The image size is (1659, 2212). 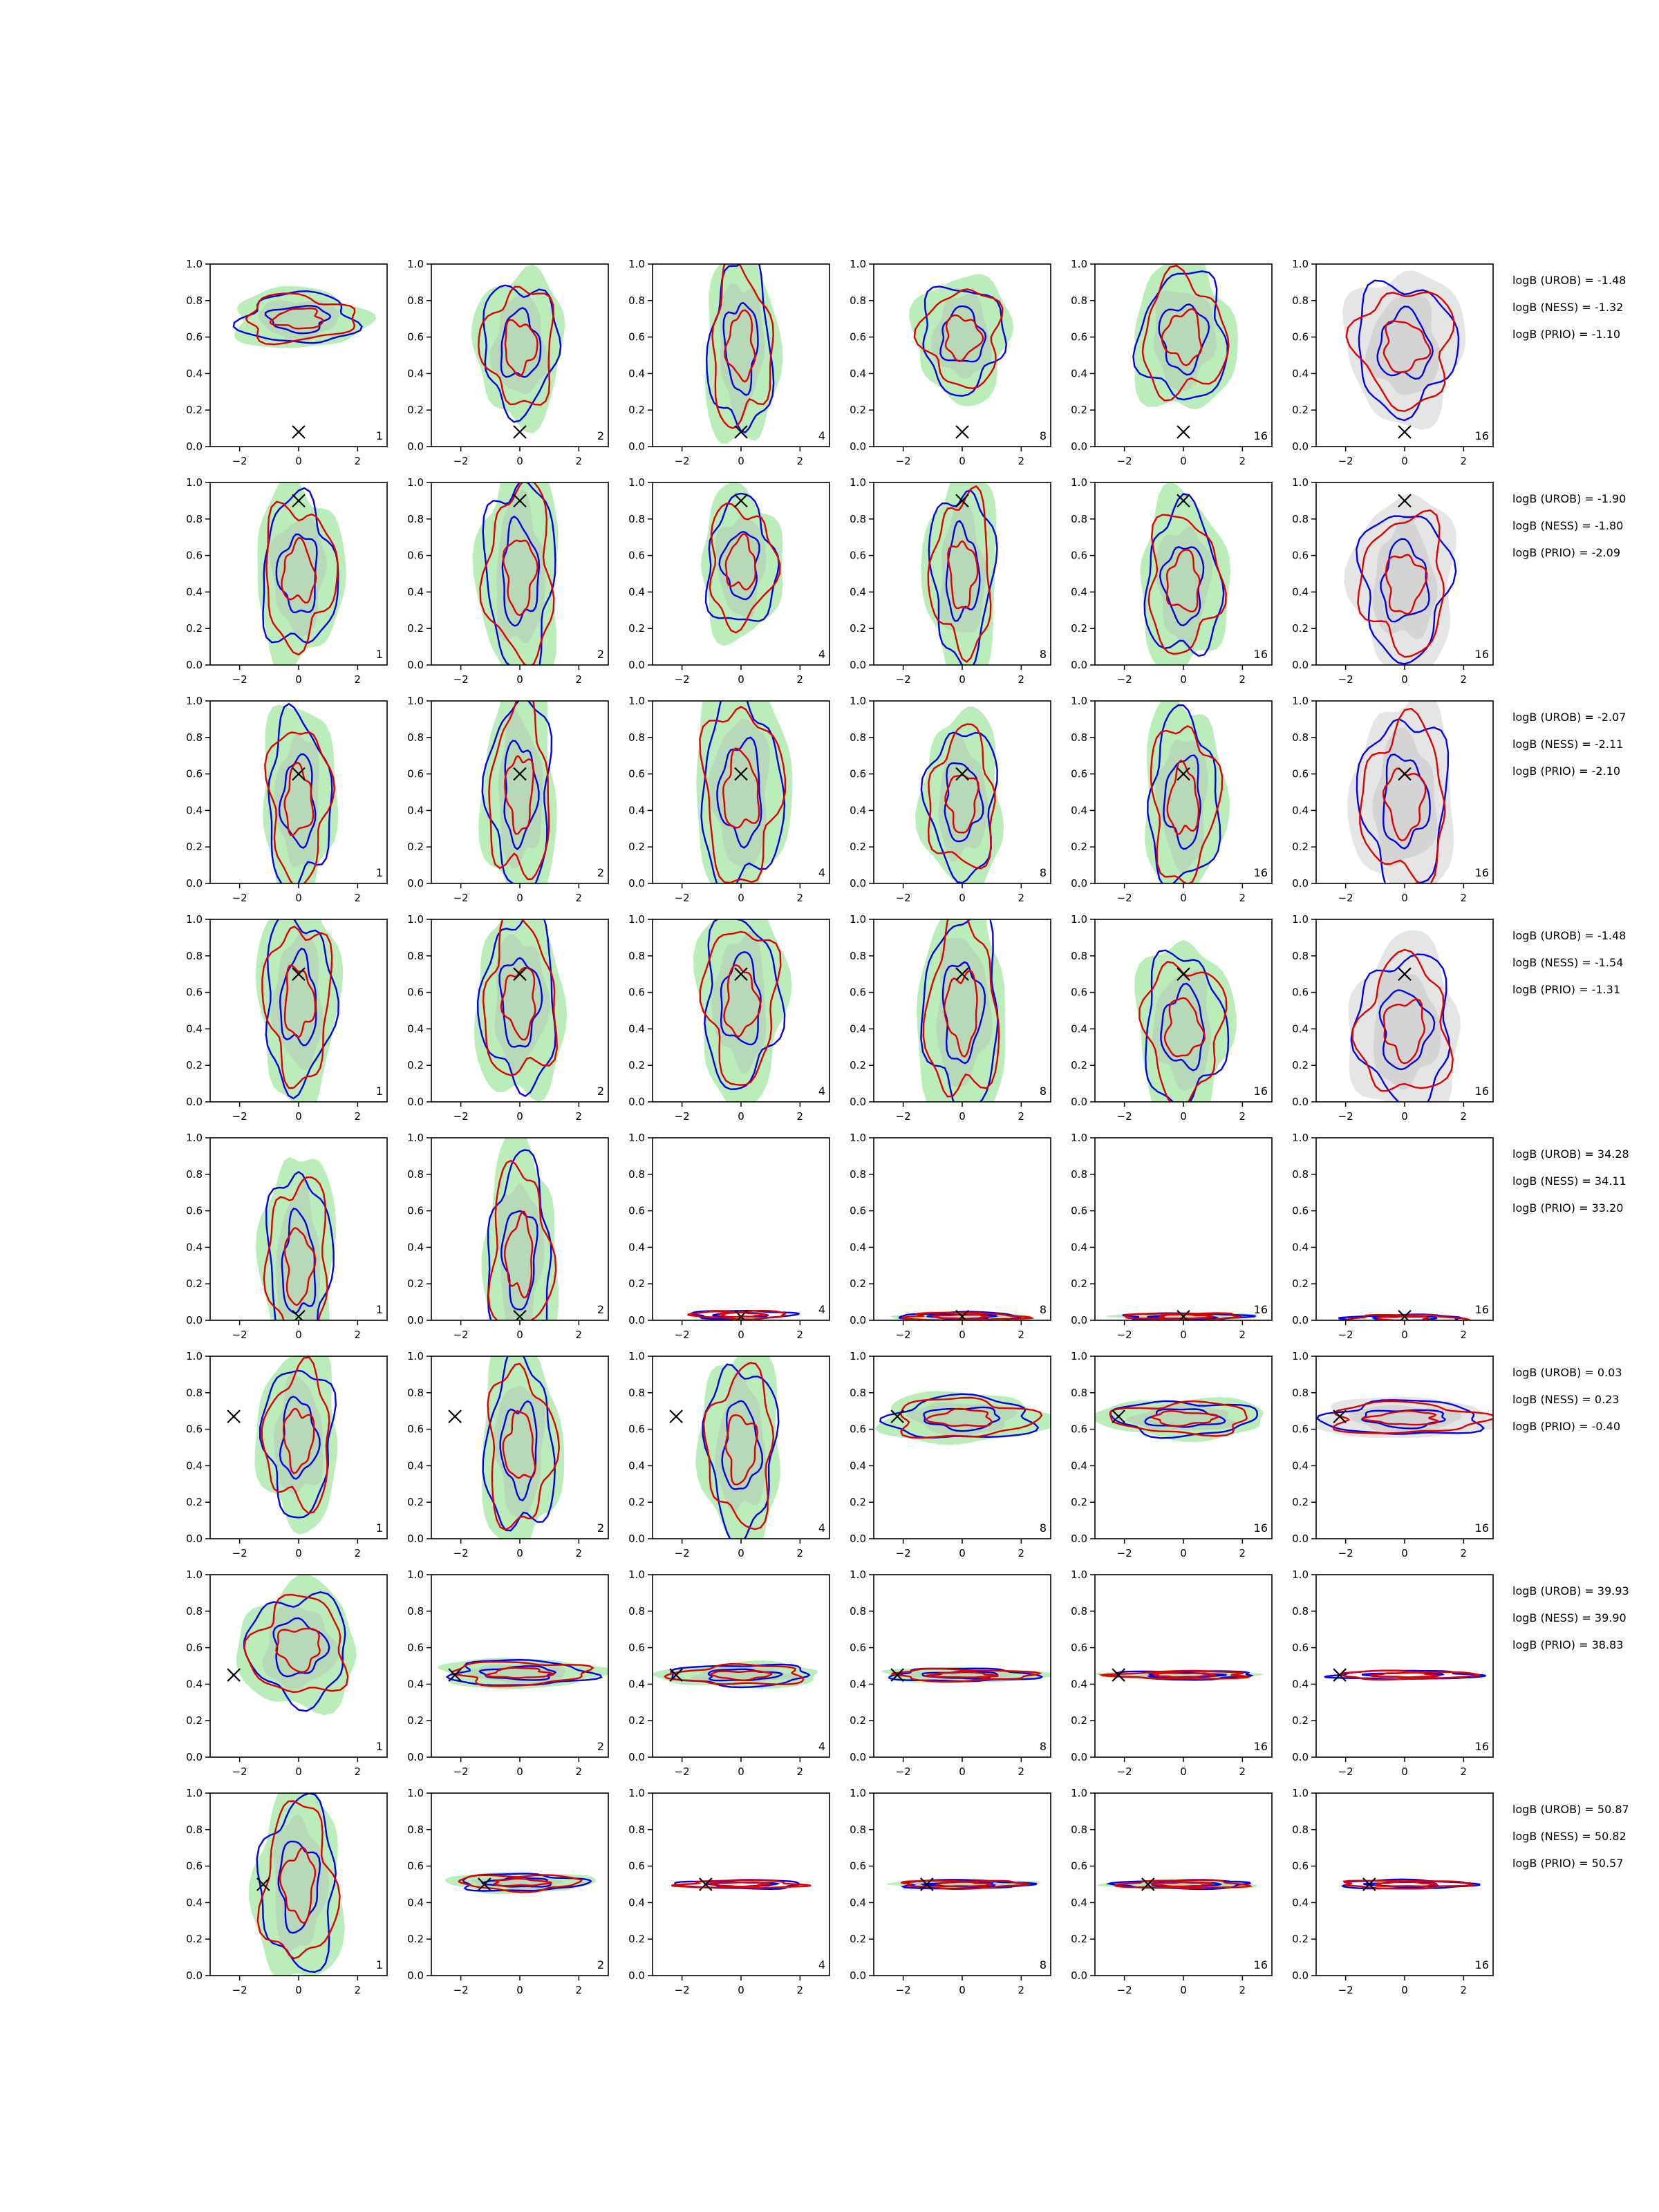 I want to click on panel-corner-label: 16, so click(x=1482, y=1309).